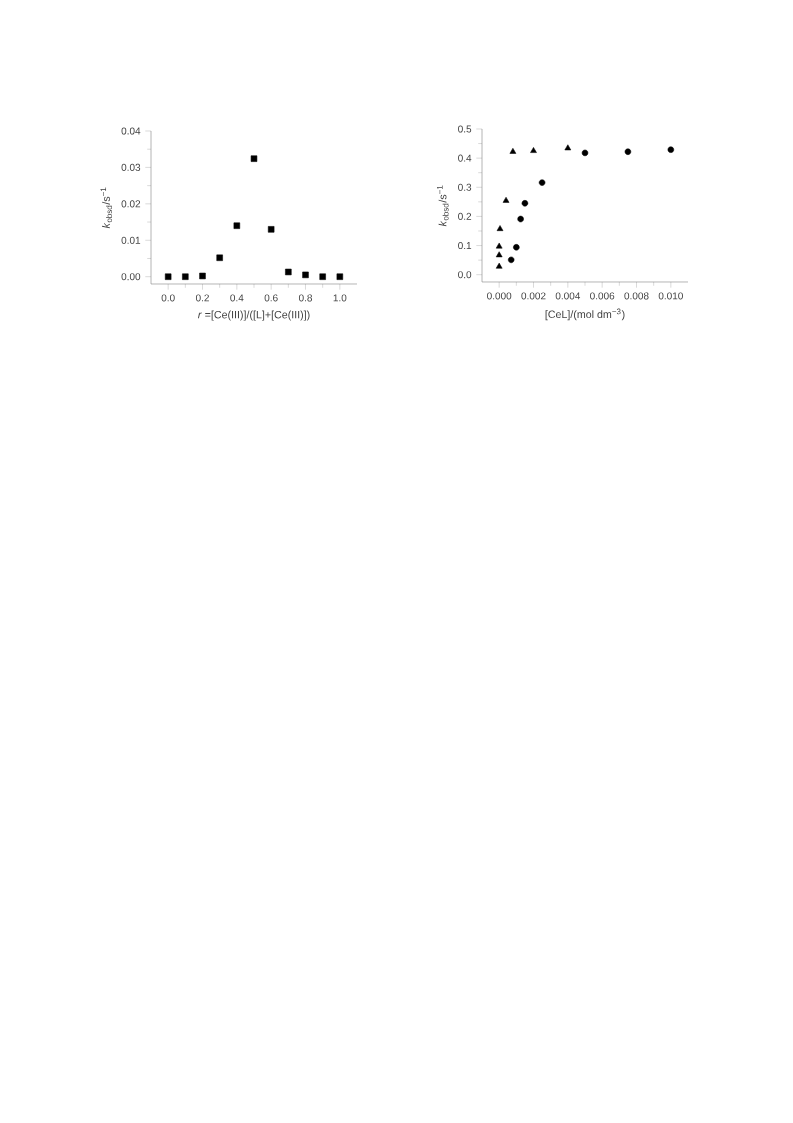 The height and width of the screenshot is (1123, 793). Describe the element at coordinates (465, 129) in the screenshot. I see `y-tick-label: 0.5` at that location.